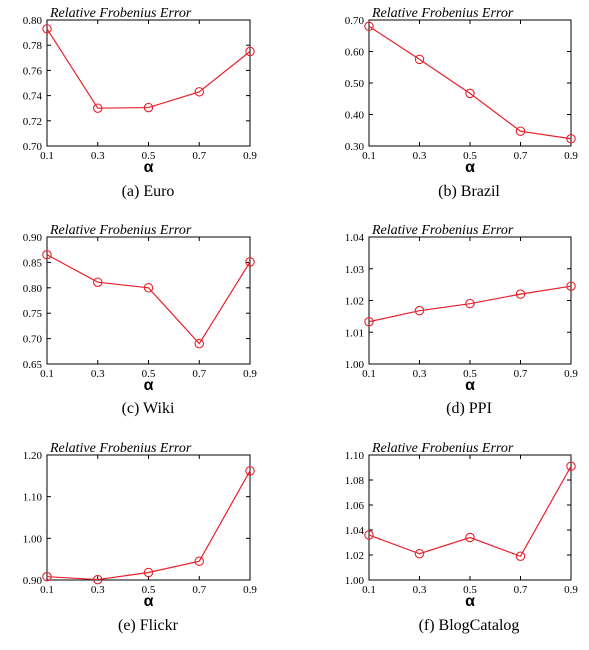  I want to click on y-tick-label: 1.03, so click(355, 270).